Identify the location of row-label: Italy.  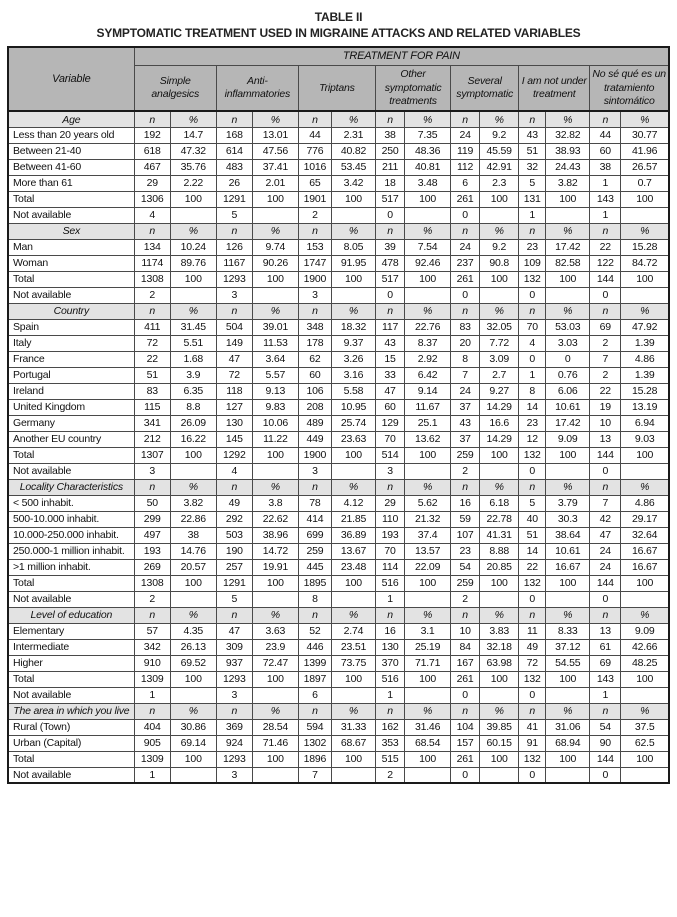
(71, 343).